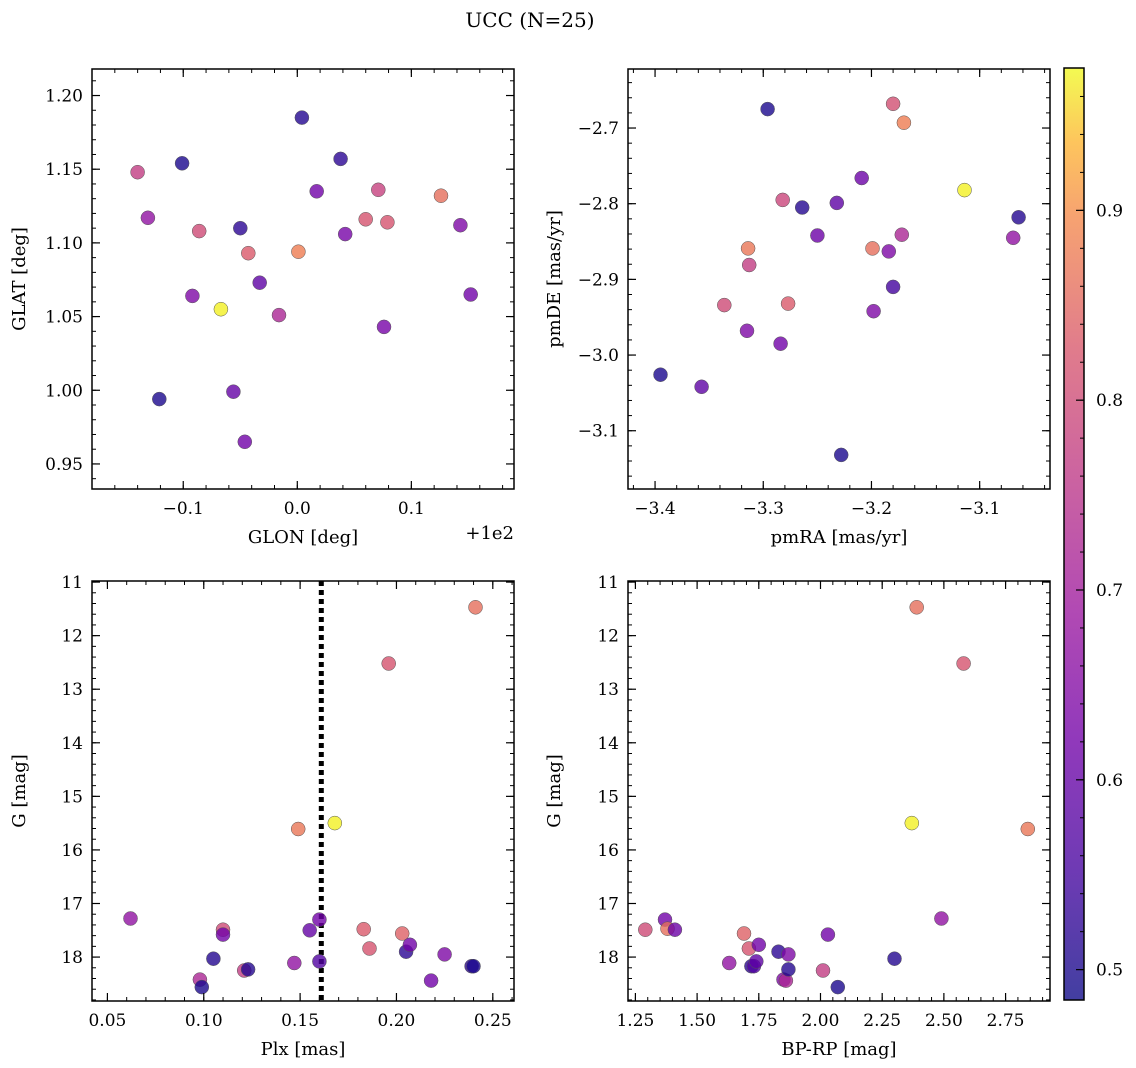 This screenshot has width=1136, height=1068. What do you see at coordinates (821, 1021) in the screenshot?
I see `x-tick-label: 2.00` at bounding box center [821, 1021].